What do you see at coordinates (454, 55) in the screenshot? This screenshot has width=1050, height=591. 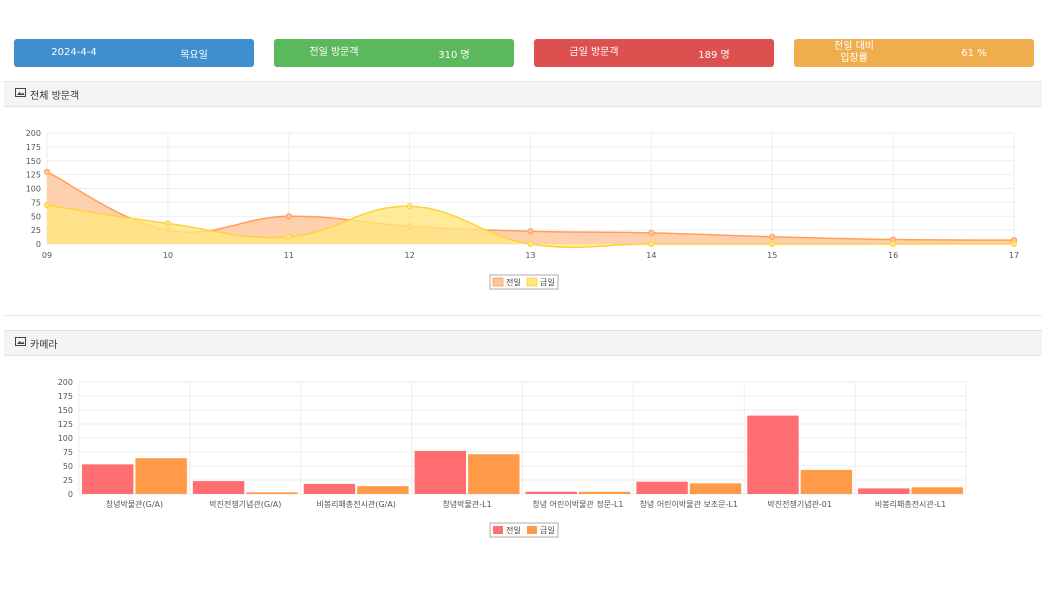 I see `yesterday-visitors-value: 310 명` at bounding box center [454, 55].